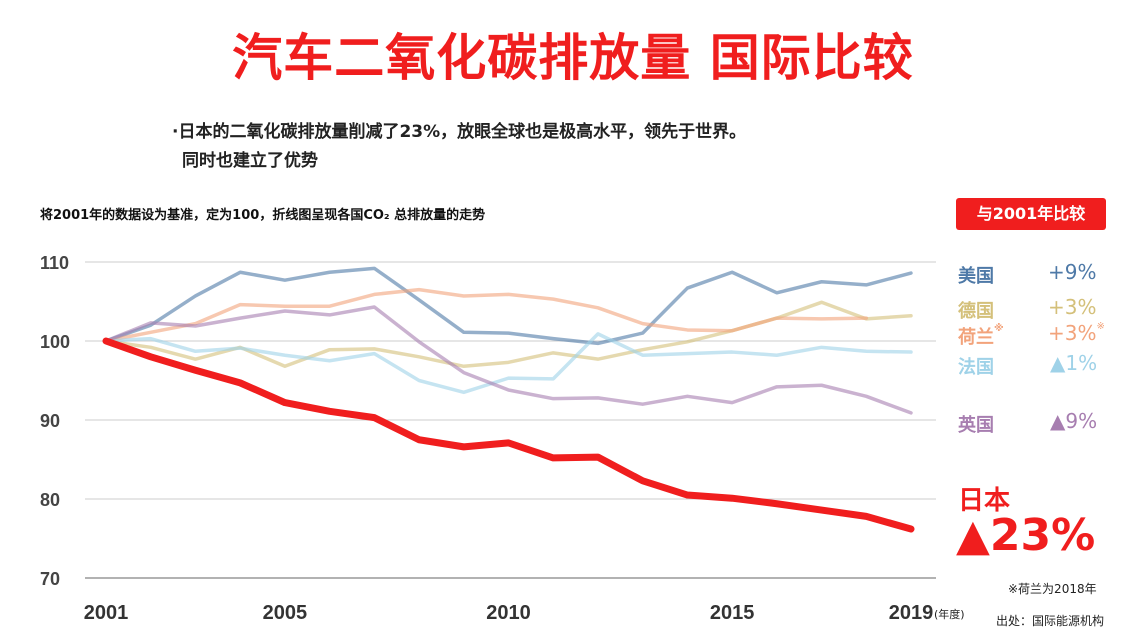 This screenshot has width=1146, height=644. Describe the element at coordinates (976, 367) in the screenshot. I see `legend-label-france: 法国` at that location.